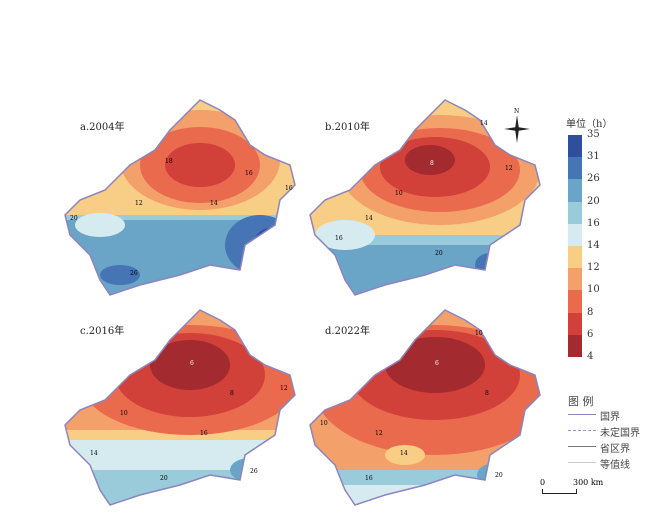 Image resolution: width=650 pixels, height=531 pixels. Describe the element at coordinates (102, 331) in the screenshot. I see `panel-title-c: c.2016年` at that location.